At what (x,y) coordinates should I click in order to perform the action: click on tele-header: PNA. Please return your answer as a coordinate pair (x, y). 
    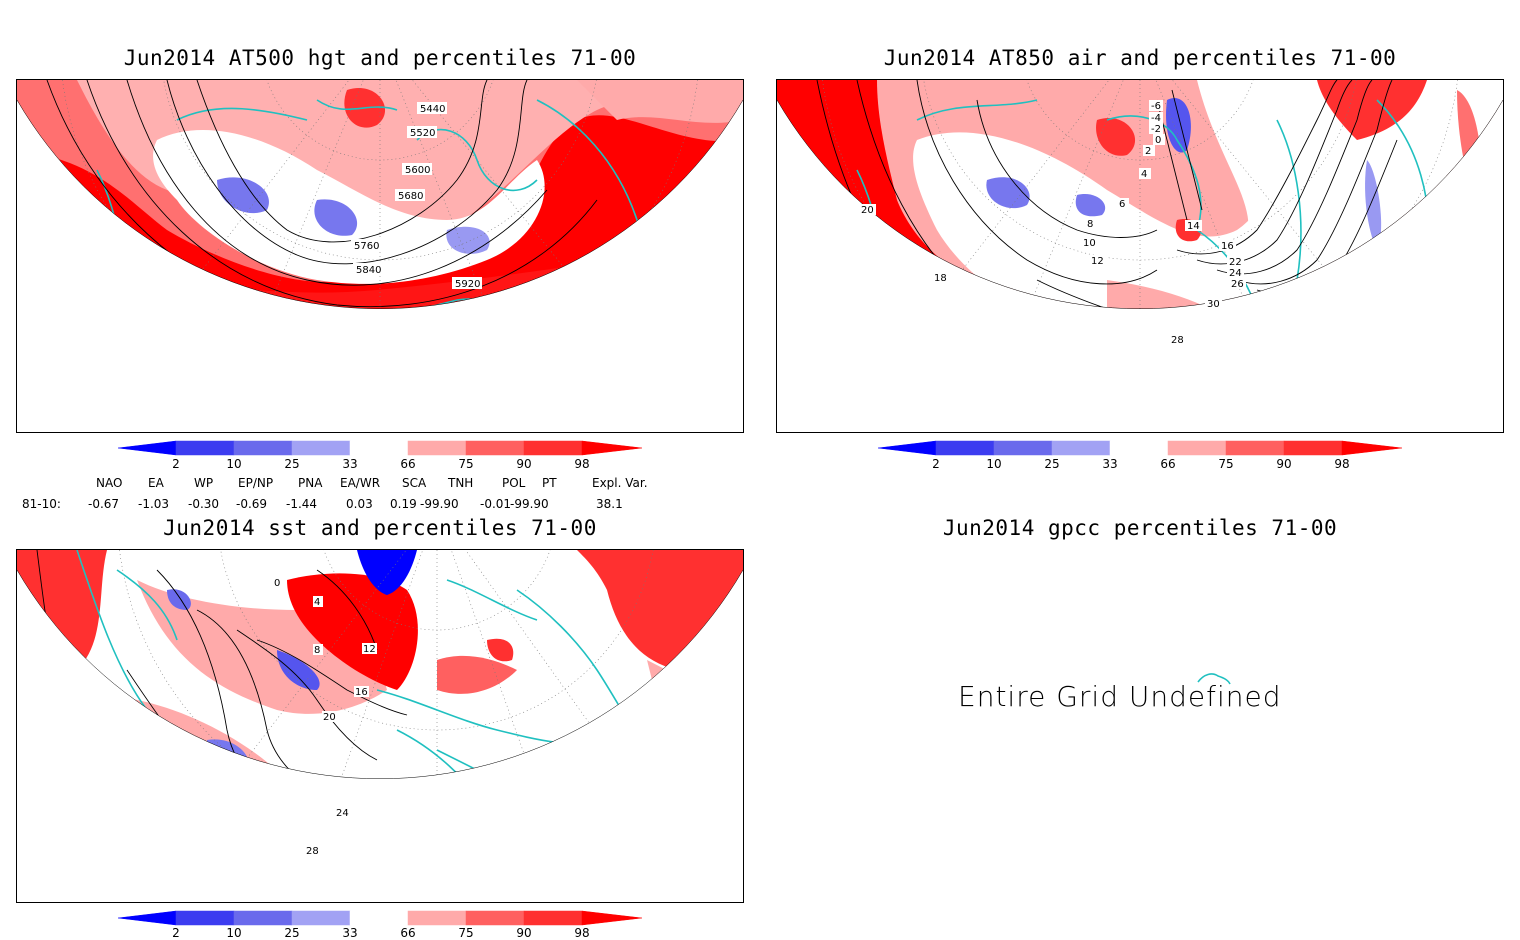
    Looking at the image, I should click on (310, 483).